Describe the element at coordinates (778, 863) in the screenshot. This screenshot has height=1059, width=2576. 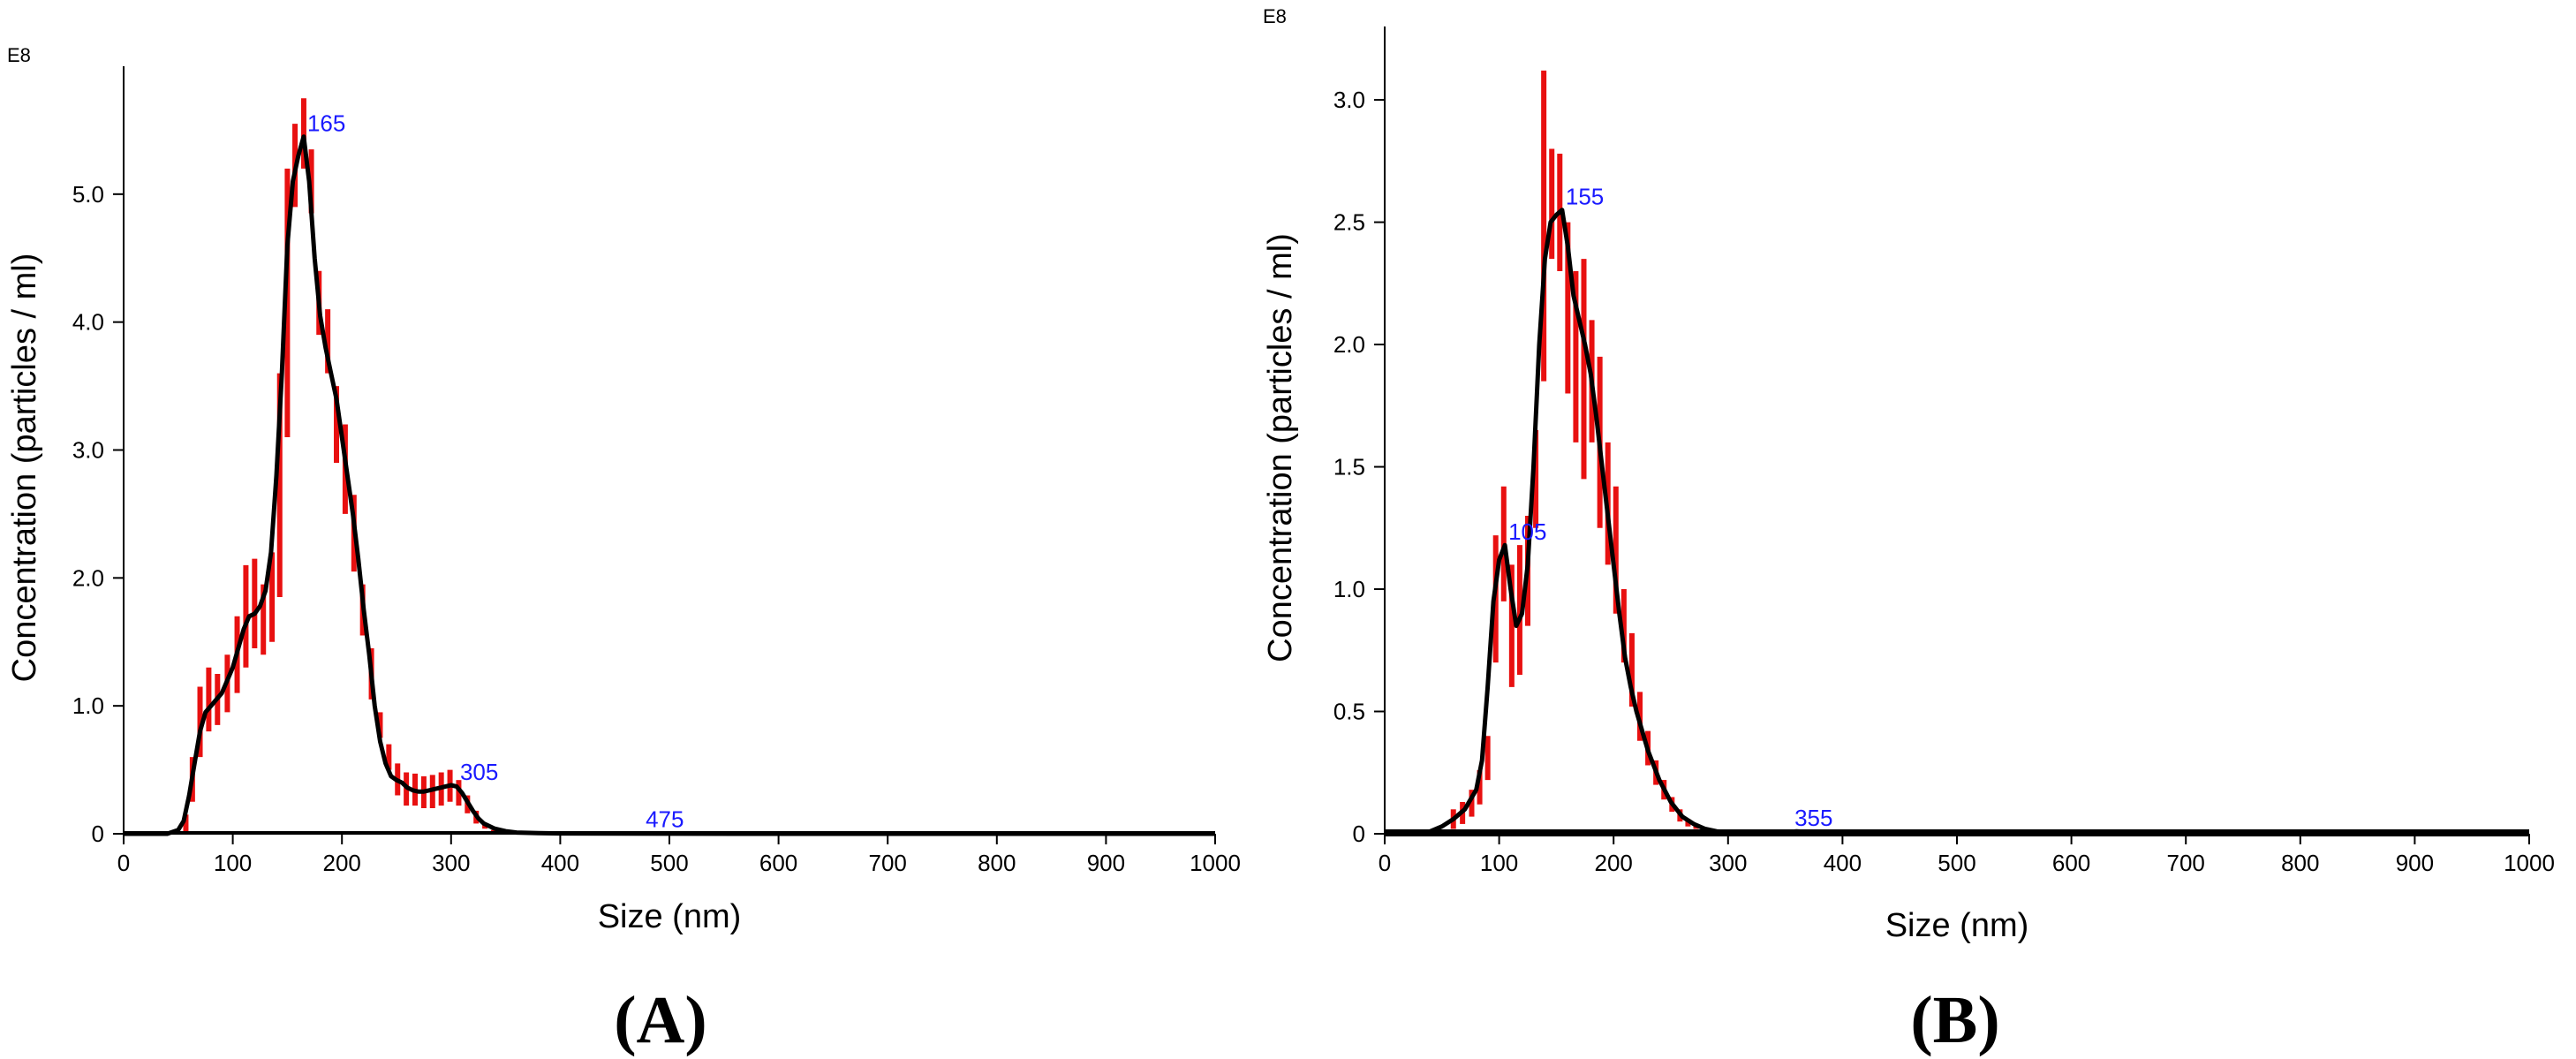
I see `chart-0-x-tick-label: 600` at that location.